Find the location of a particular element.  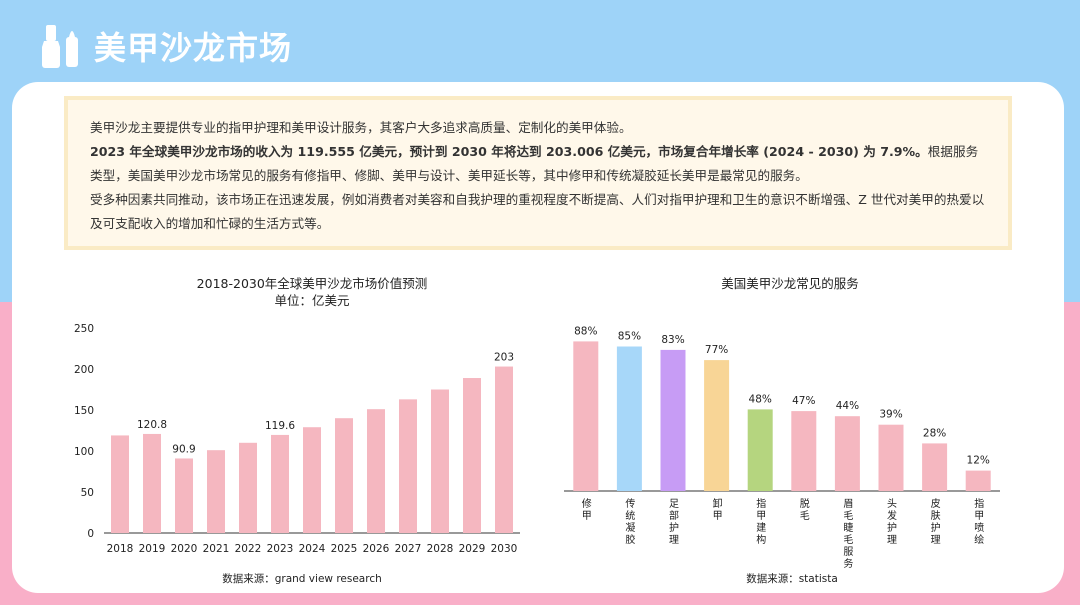

brand-logo-text: 大数跨境 is located at coordinates (94, 582).